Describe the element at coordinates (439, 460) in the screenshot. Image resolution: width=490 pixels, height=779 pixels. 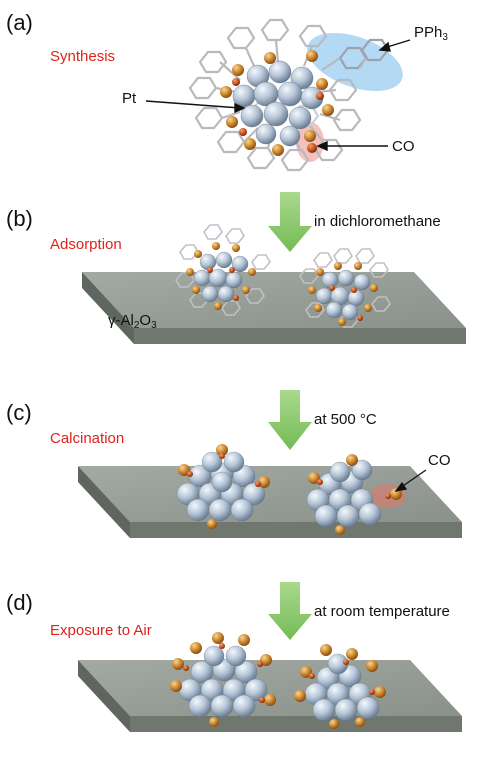
I see `label-co-c: CO` at that location.